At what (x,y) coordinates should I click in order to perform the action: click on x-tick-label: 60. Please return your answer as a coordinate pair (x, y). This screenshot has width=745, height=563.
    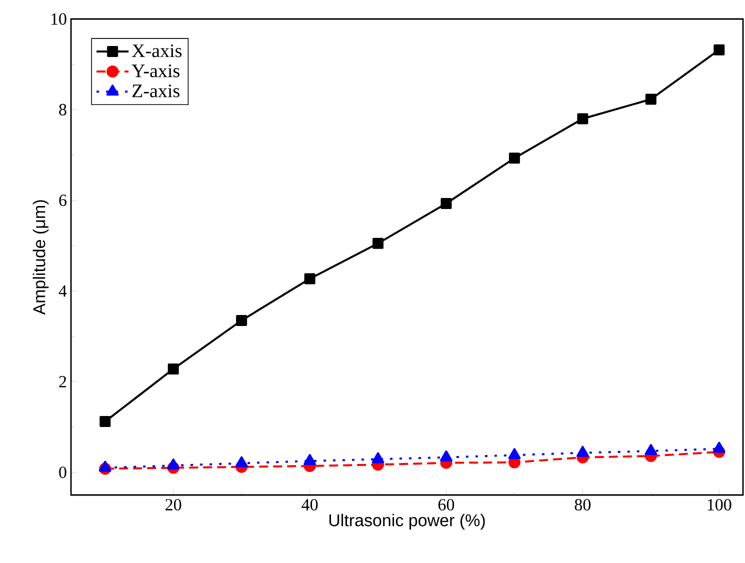
    Looking at the image, I should click on (446, 504).